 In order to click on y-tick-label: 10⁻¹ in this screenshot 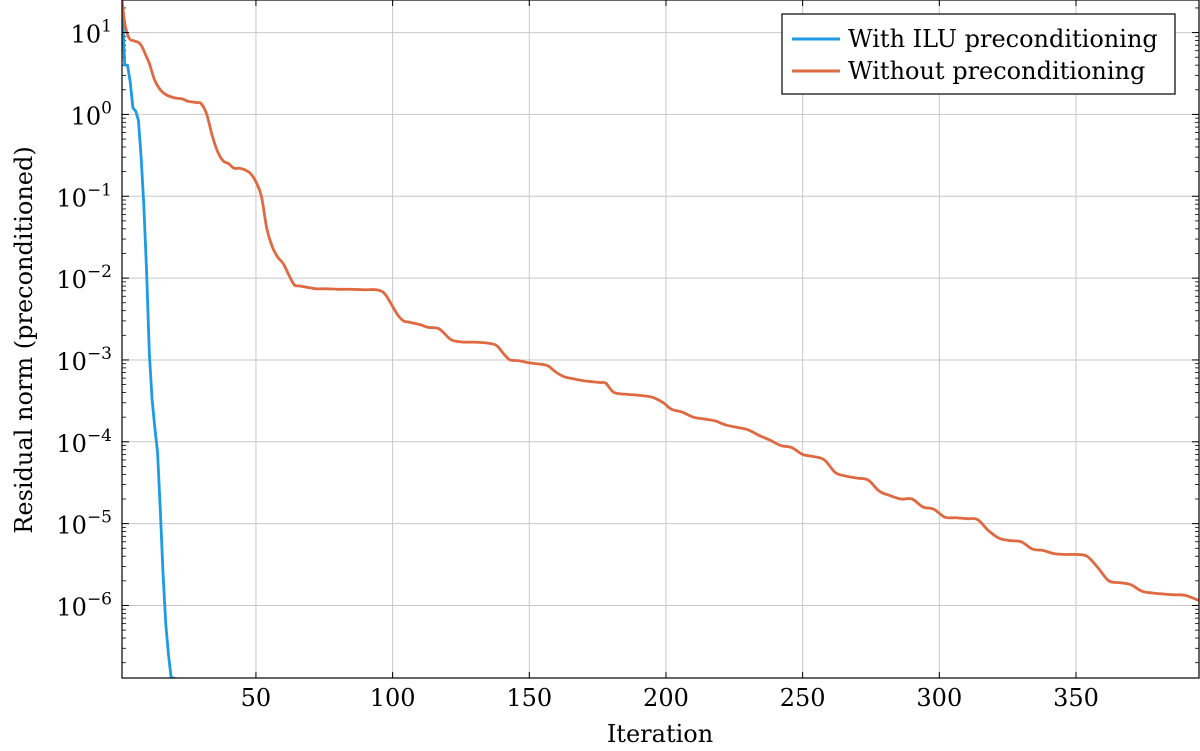, I will do `click(84, 196)`.